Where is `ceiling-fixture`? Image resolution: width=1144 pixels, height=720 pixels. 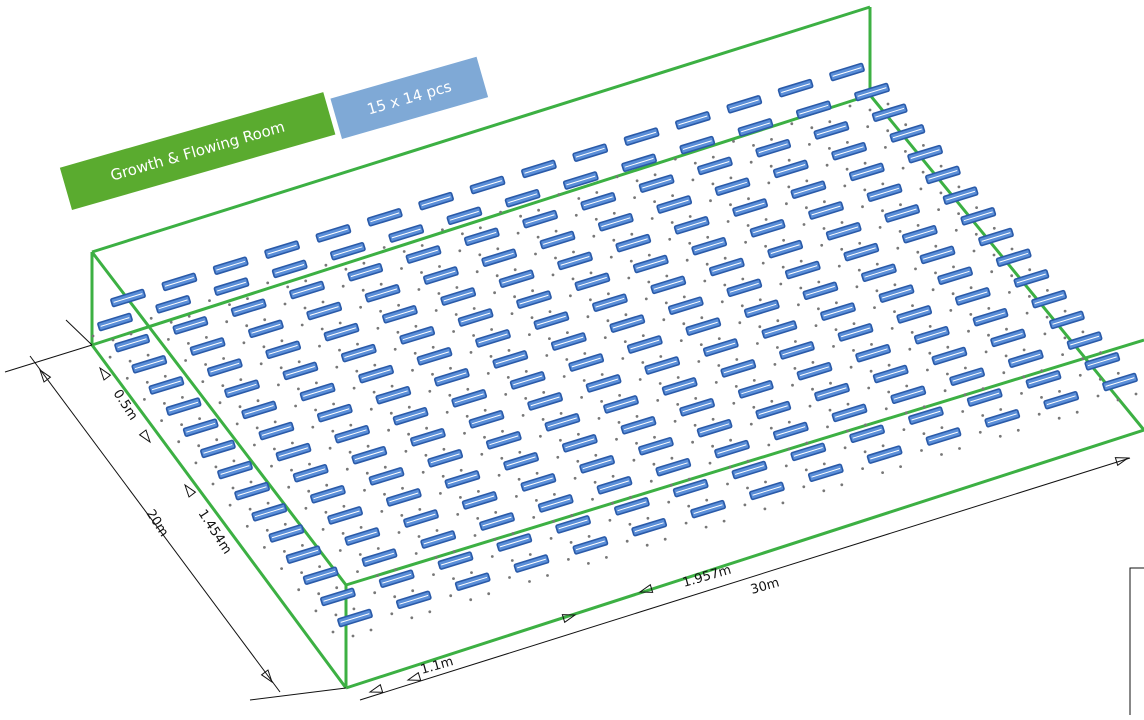 ceiling-fixture is located at coordinates (436, 201).